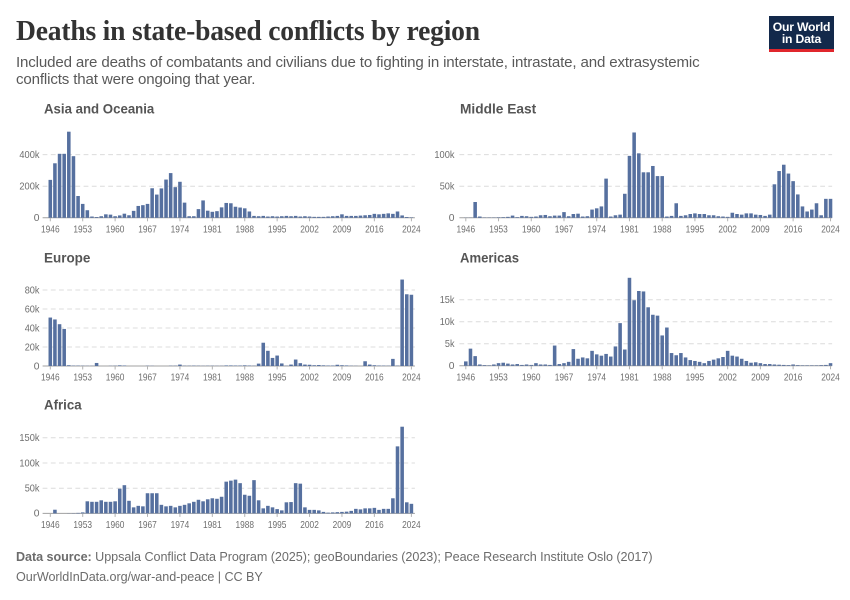  Describe the element at coordinates (33, 328) in the screenshot. I see `svg-text: 40k` at that location.